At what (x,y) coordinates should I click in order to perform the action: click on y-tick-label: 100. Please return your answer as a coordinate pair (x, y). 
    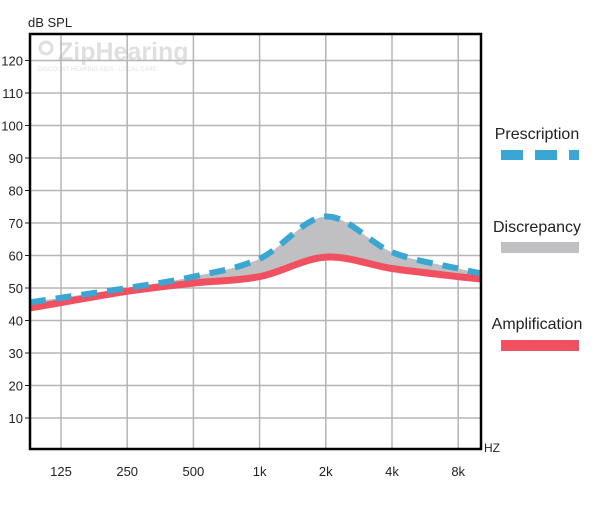
    Looking at the image, I should click on (12, 126).